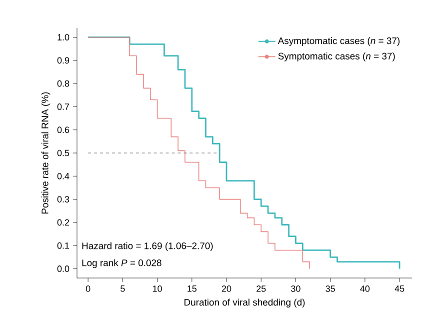 This screenshot has height=334, width=432. What do you see at coordinates (64, 37) in the screenshot?
I see `y-tick-label: 1.0` at bounding box center [64, 37].